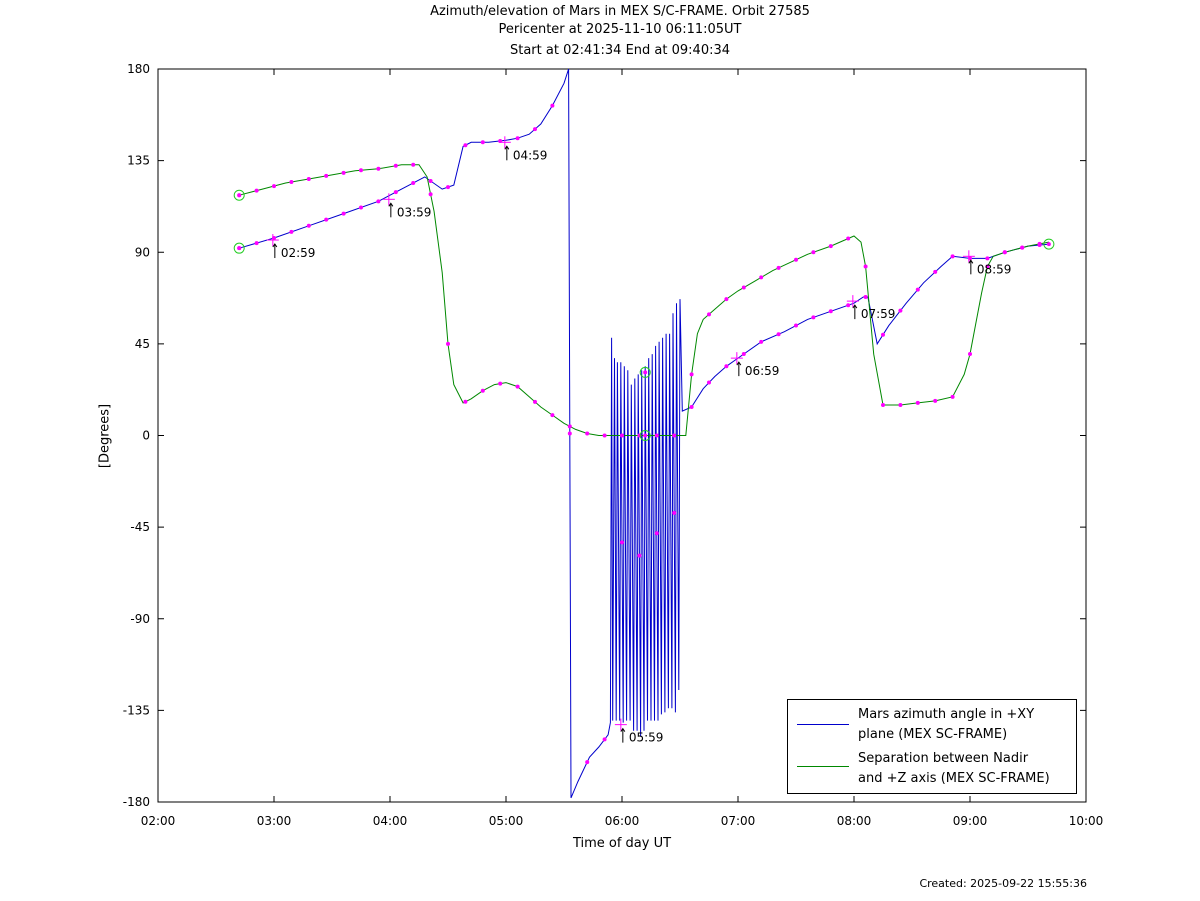  Describe the element at coordinates (854, 821) in the screenshot. I see `x-tick-label: 08:00` at that location.